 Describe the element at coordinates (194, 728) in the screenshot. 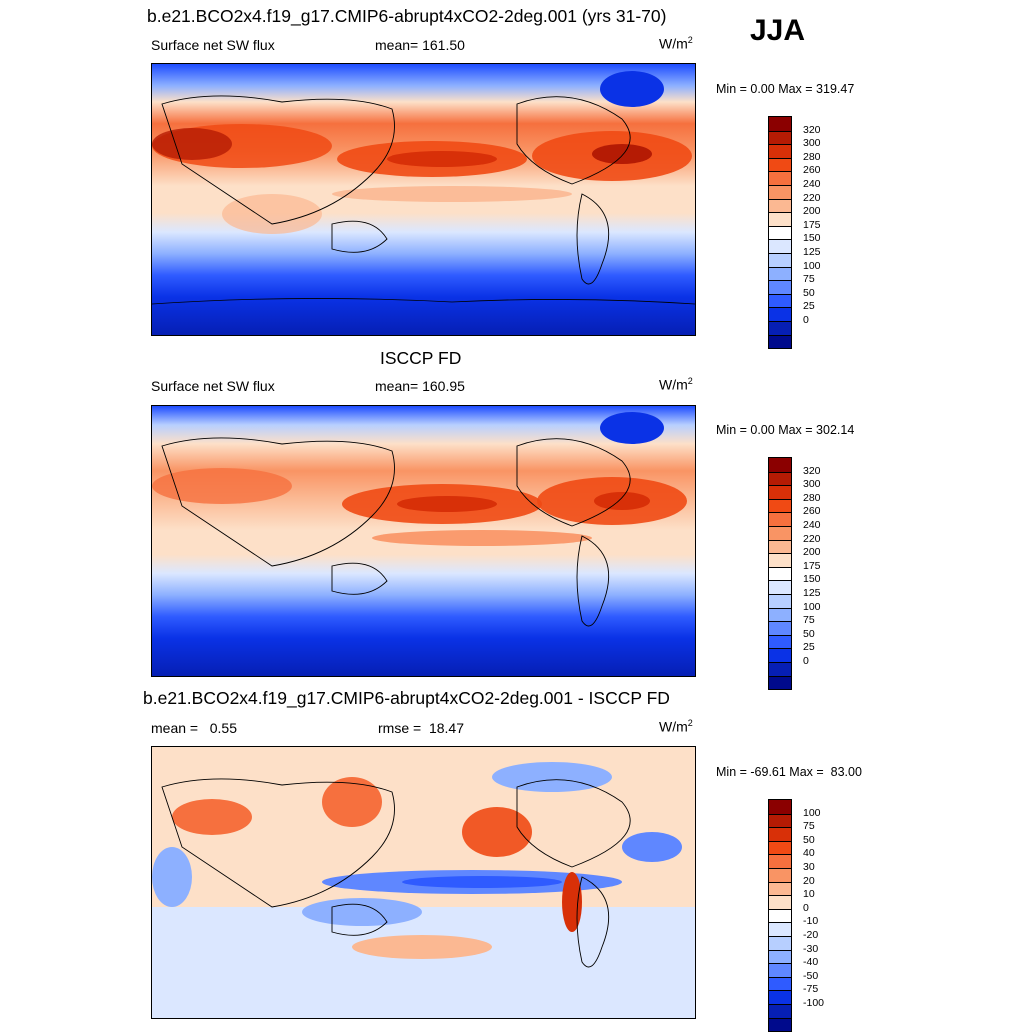

I see `mean-label: mean = 0.55` at that location.